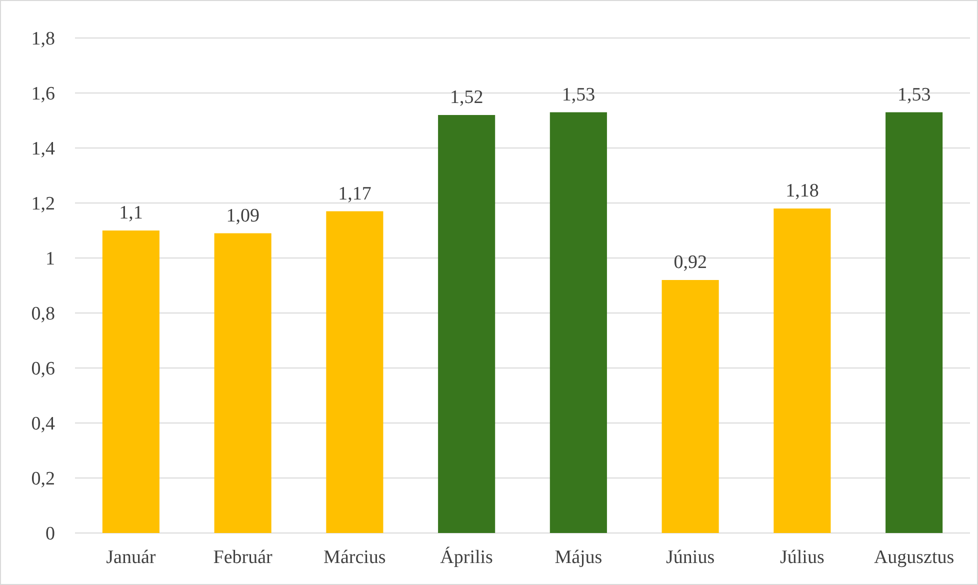 This screenshot has width=978, height=585. Describe the element at coordinates (466, 557) in the screenshot. I see `x-tick-label: Április` at that location.